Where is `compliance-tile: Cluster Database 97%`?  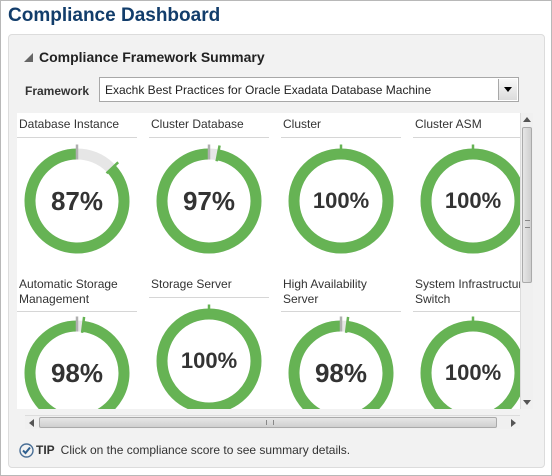 compliance-tile: Cluster Database 97% is located at coordinates (209, 187).